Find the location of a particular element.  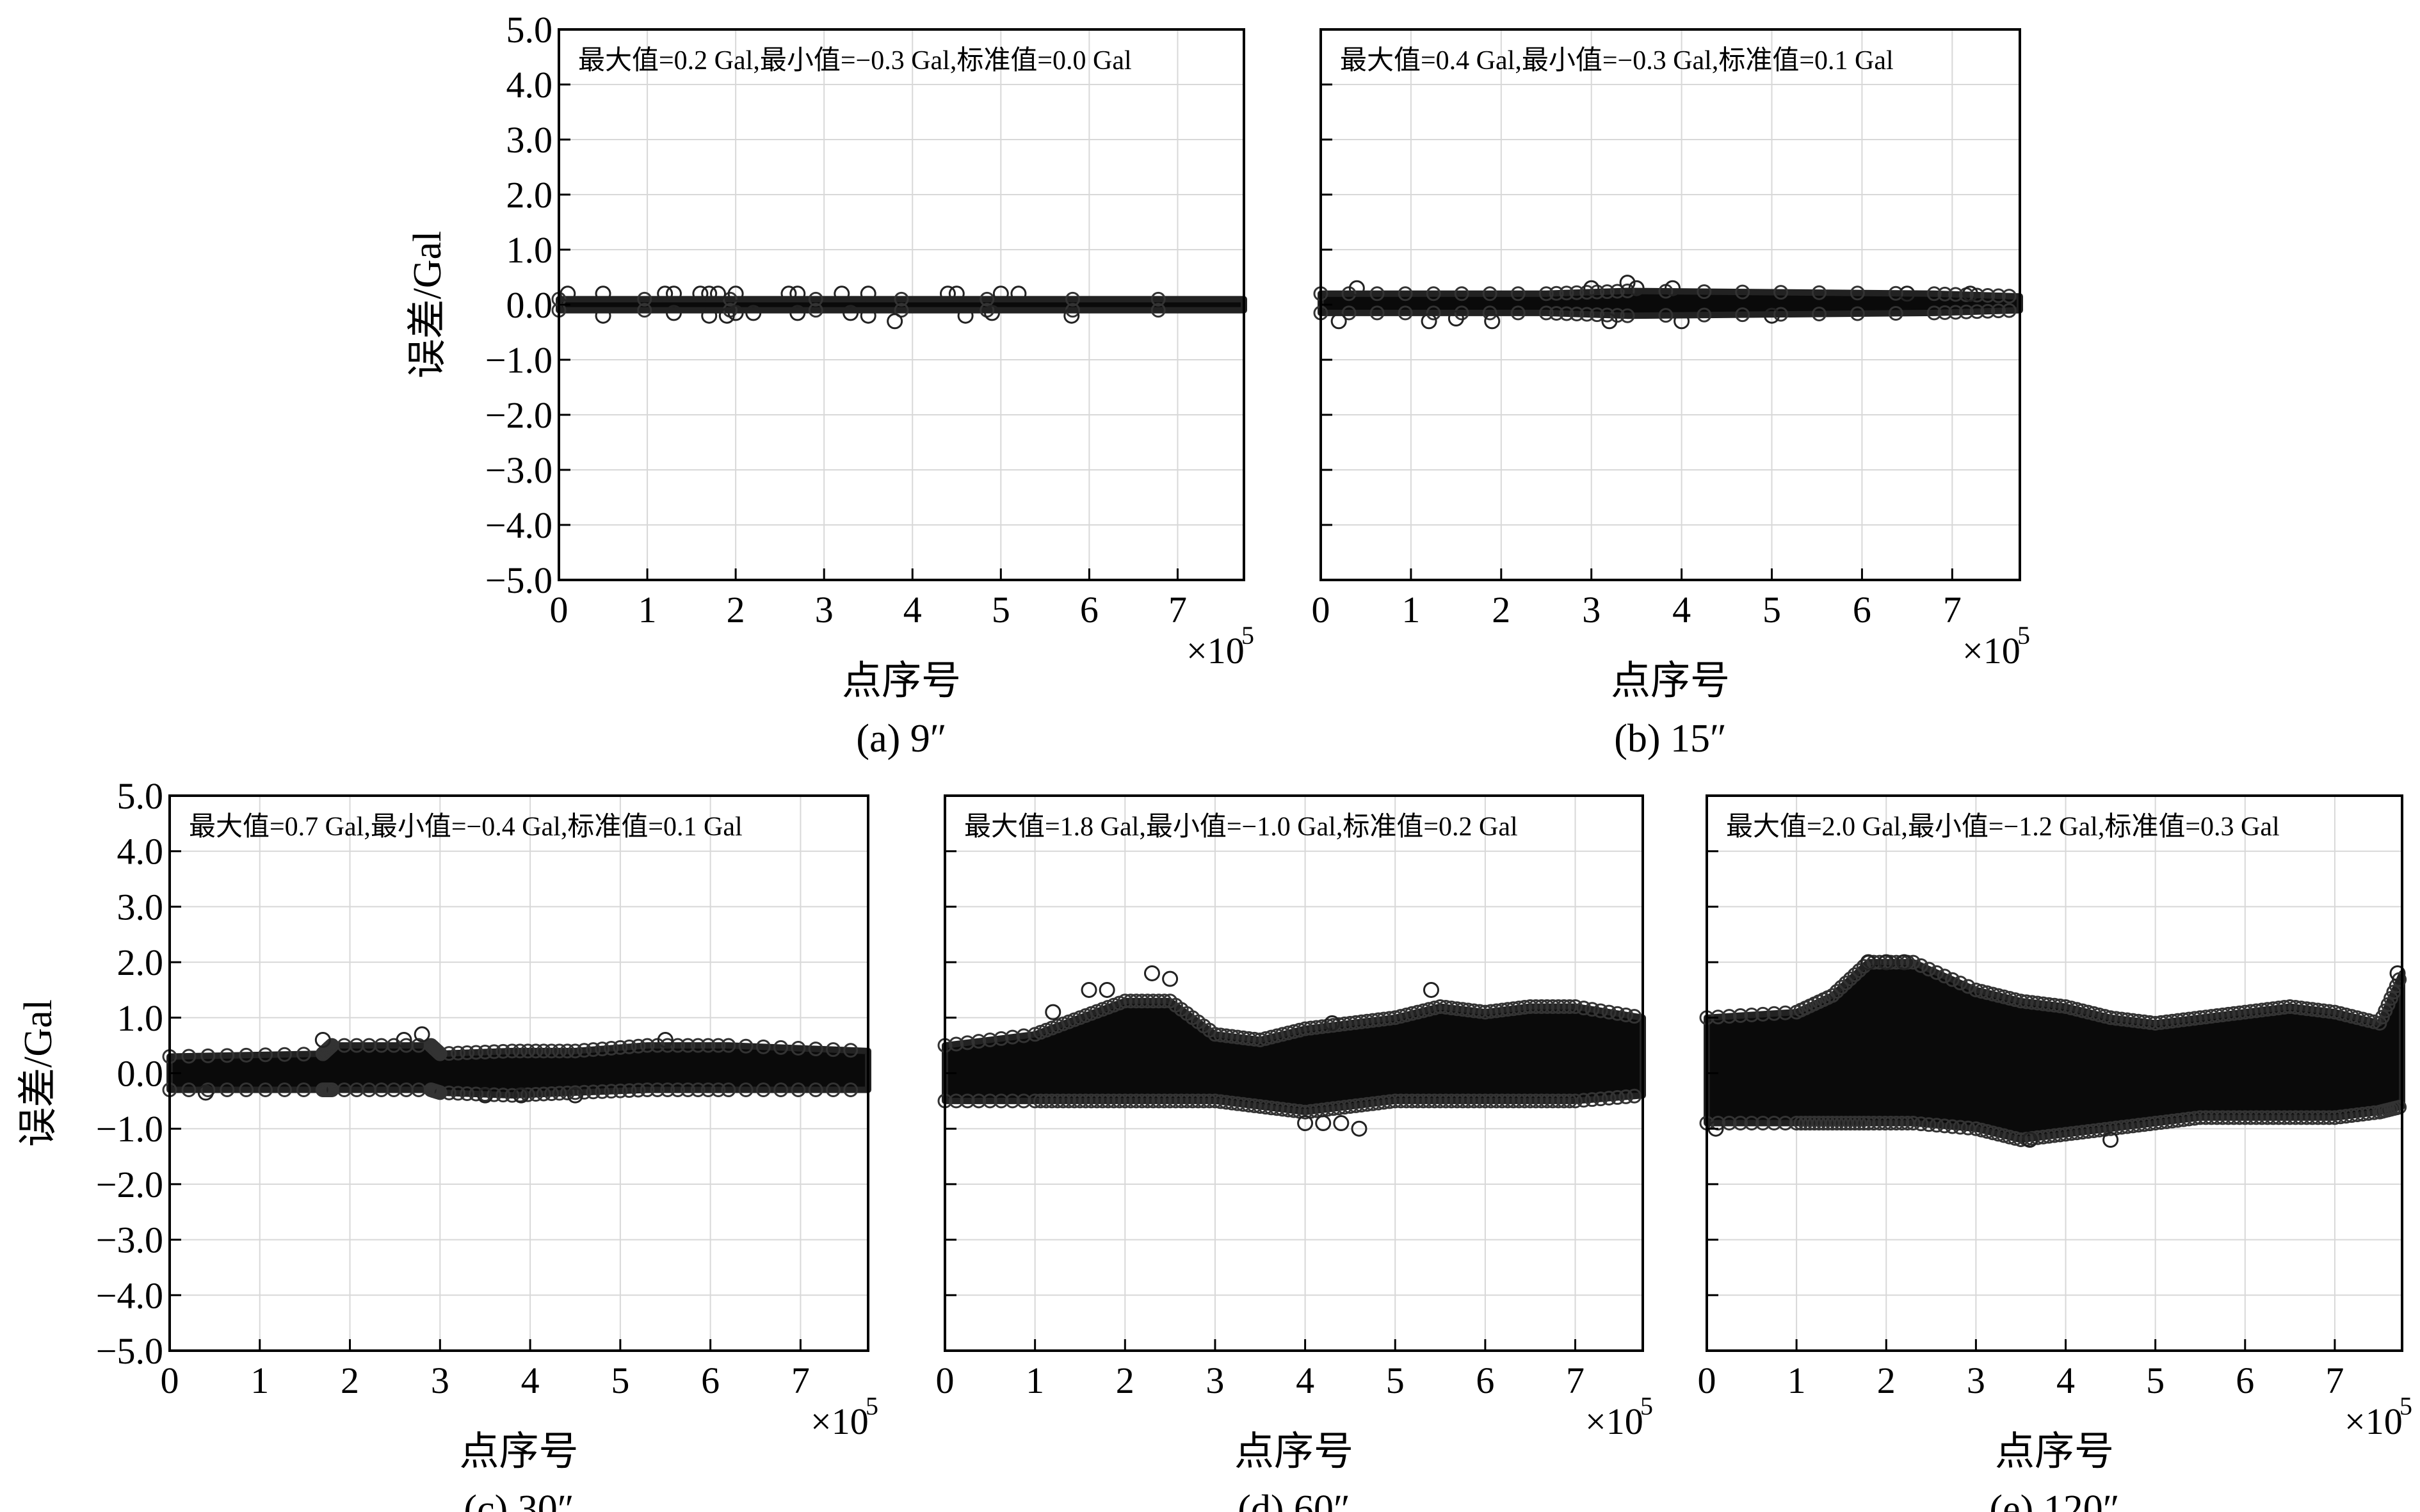

y-tick-label: −4.0 is located at coordinates (519, 525).